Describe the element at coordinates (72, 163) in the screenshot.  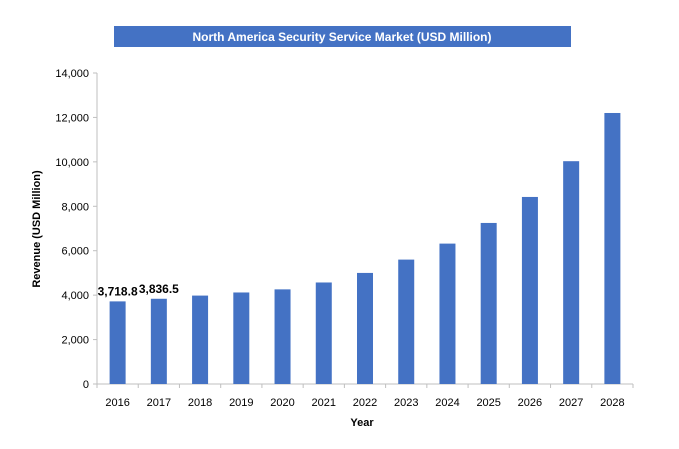
I see `y-tick-label: 10,000` at that location.